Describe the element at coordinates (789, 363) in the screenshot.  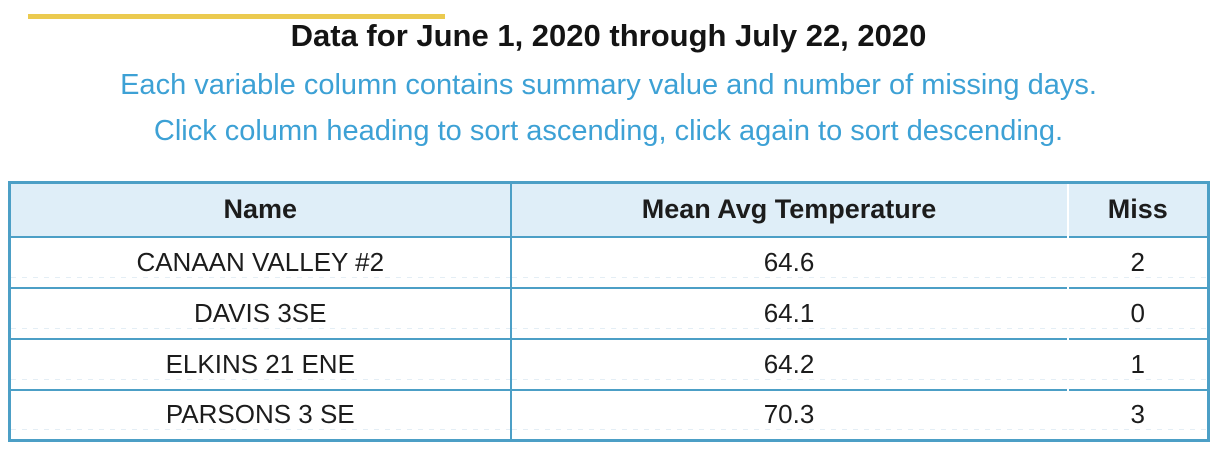
I see `temperature-value-cell: 64.2` at that location.